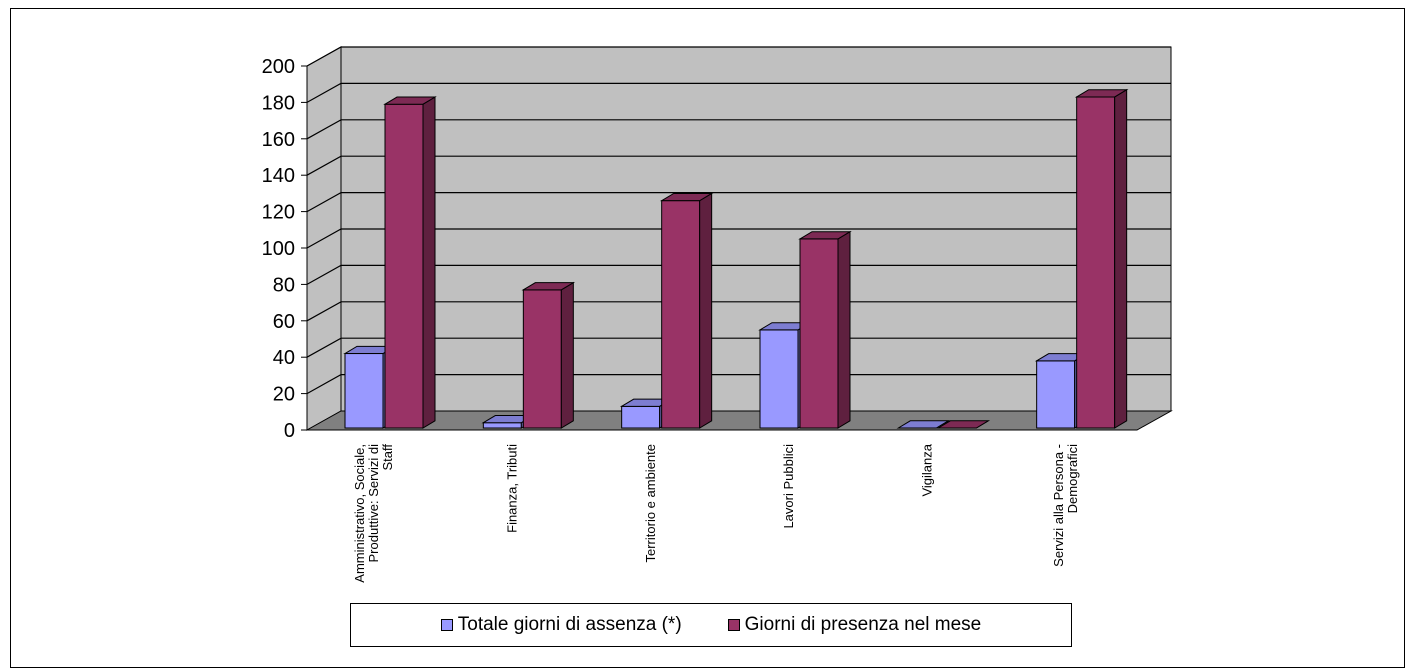 The width and height of the screenshot is (1407, 668). I want to click on legend-item-assenza: Totale giorni di assenza (*), so click(561, 625).